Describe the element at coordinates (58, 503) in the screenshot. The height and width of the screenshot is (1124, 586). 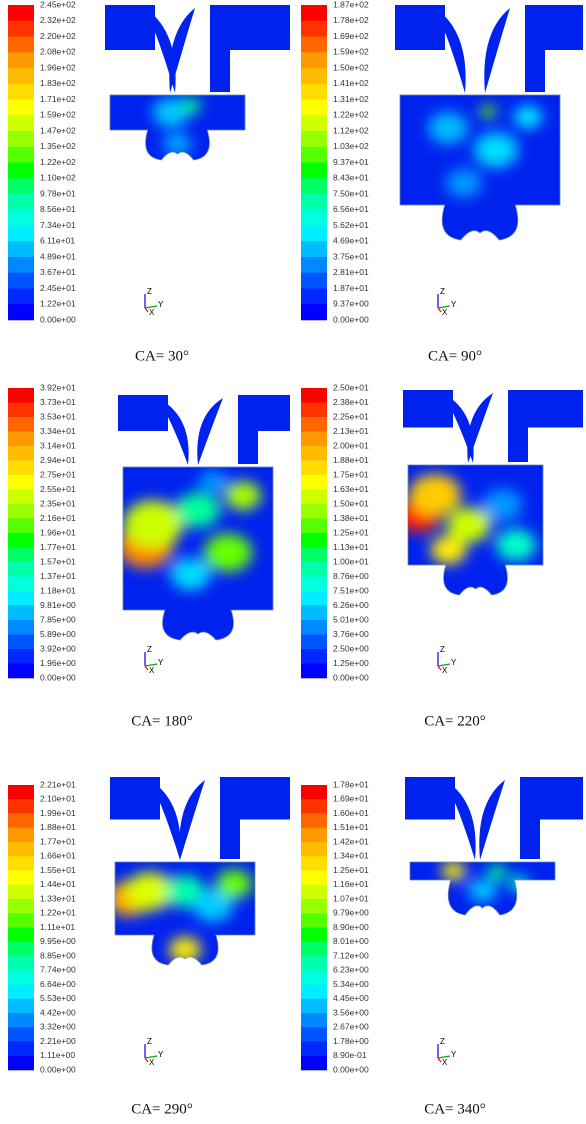
I see `legend-label: 2.35e+01` at that location.